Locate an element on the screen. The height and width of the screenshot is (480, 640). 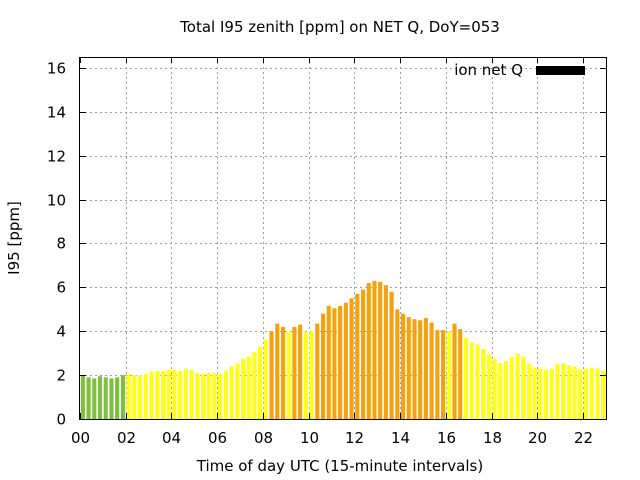
y-tick-label: 8 is located at coordinates (61, 244).